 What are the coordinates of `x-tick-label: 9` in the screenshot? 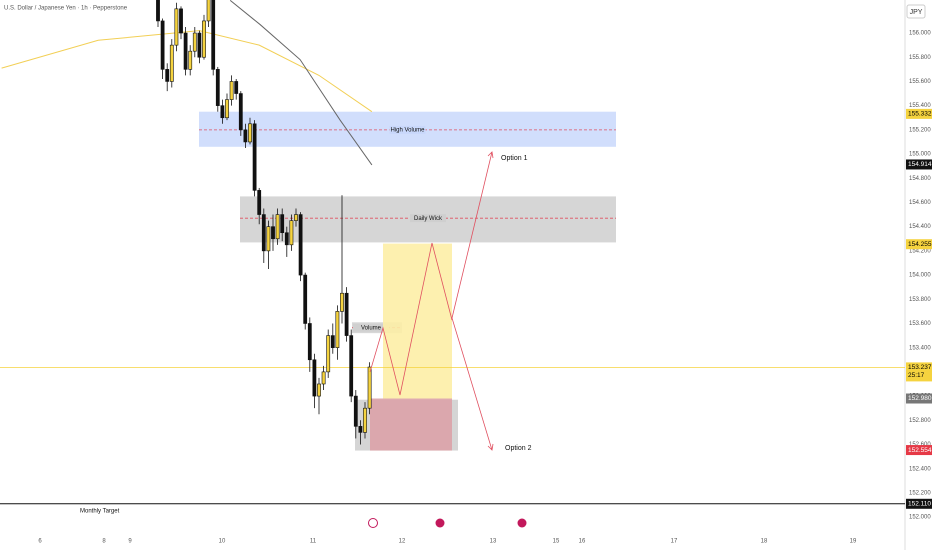 It's located at (130, 542).